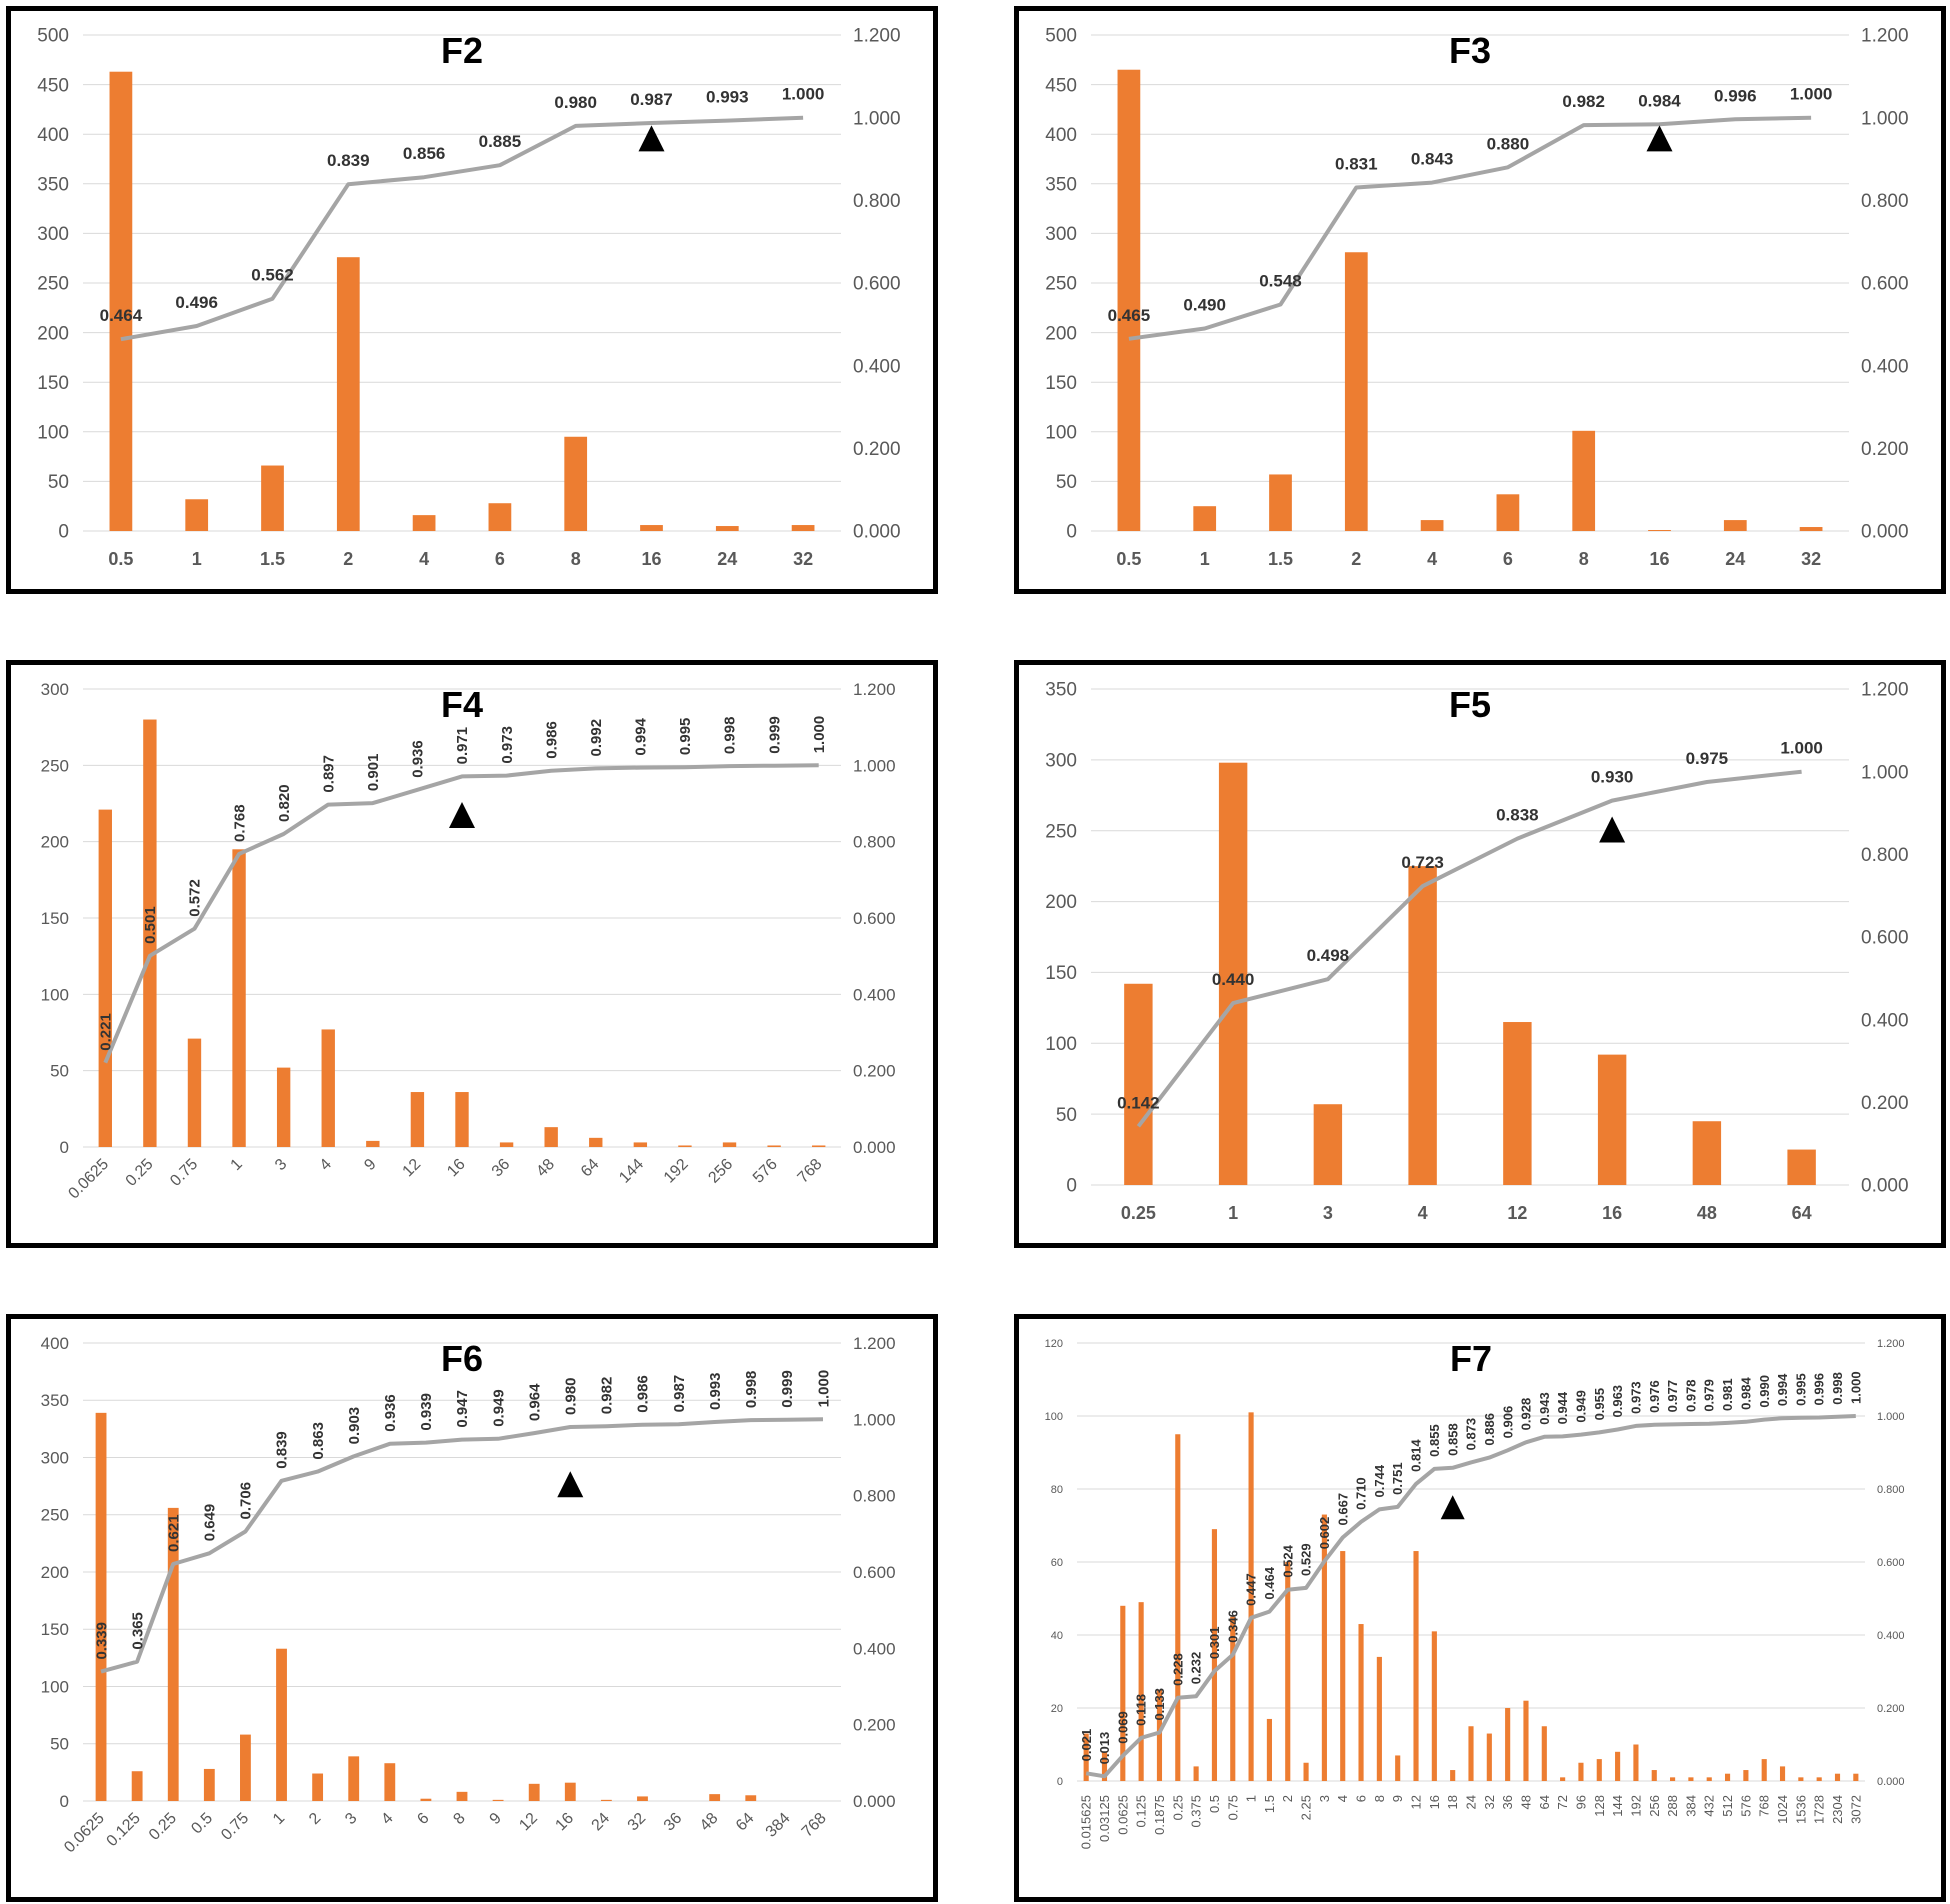  What do you see at coordinates (387, 1819) in the screenshot?
I see `f6-category-label: 4` at bounding box center [387, 1819].